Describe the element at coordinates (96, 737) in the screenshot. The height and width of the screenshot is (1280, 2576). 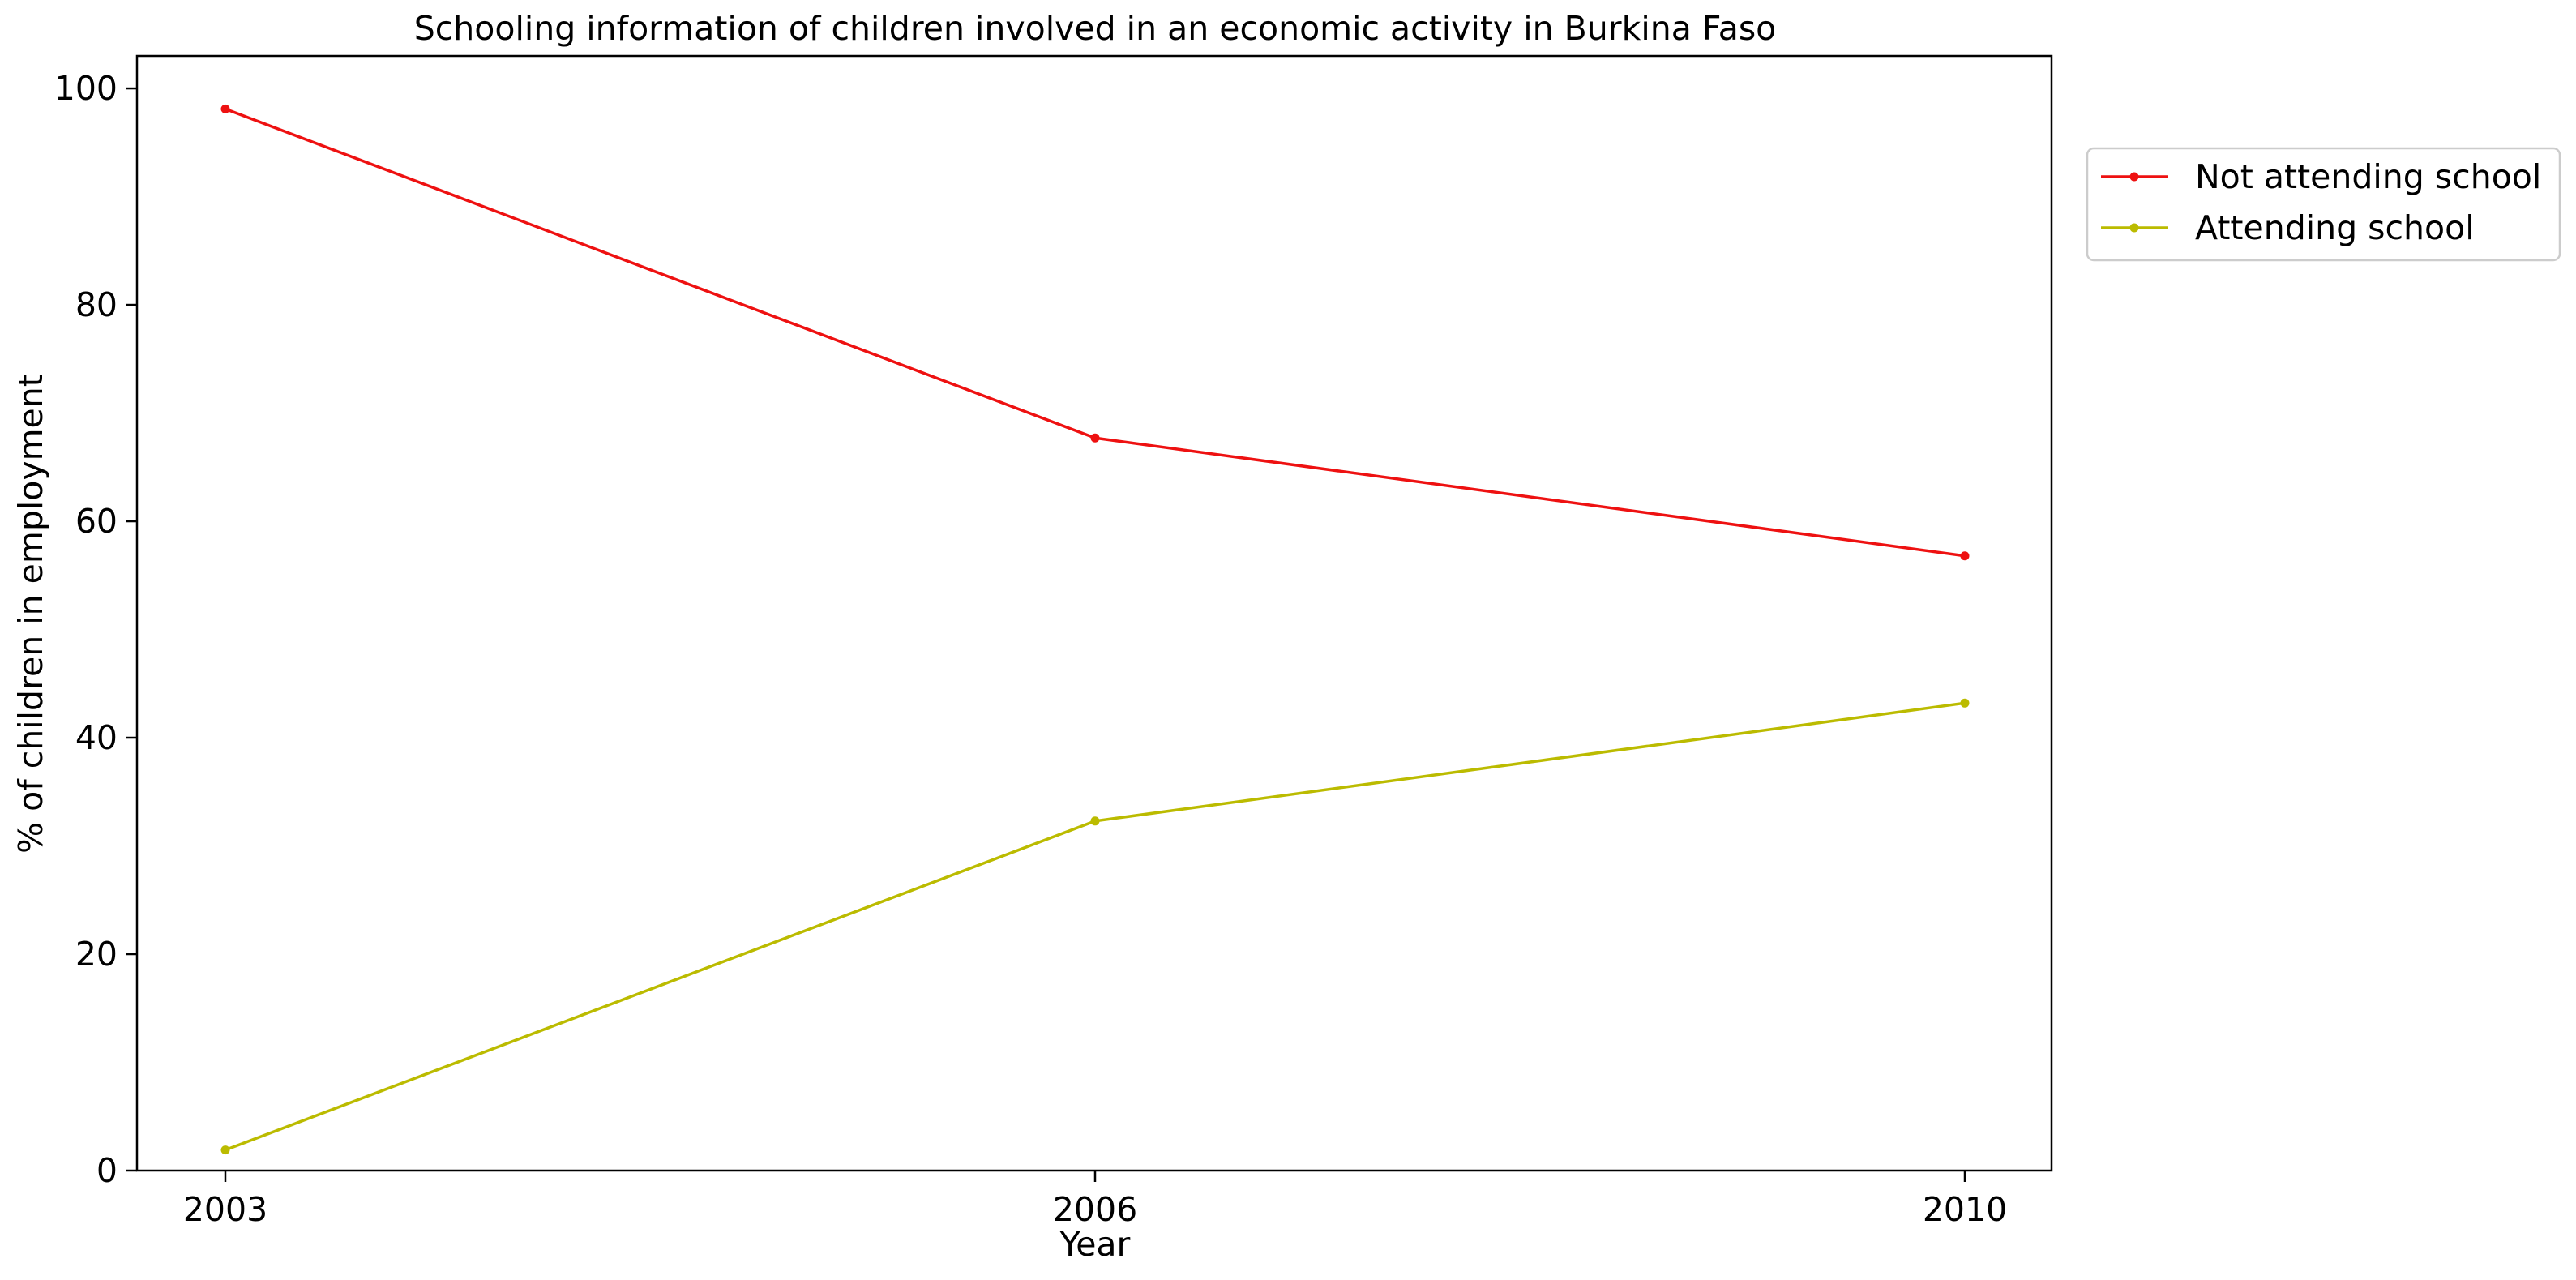
I see `y-tick-label: 40` at that location.